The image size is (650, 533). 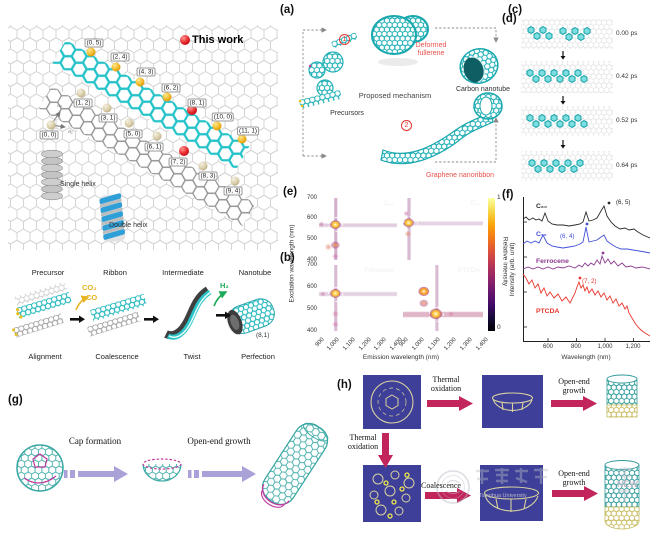 I want to click on step-2-badge: 2, so click(x=406, y=125).